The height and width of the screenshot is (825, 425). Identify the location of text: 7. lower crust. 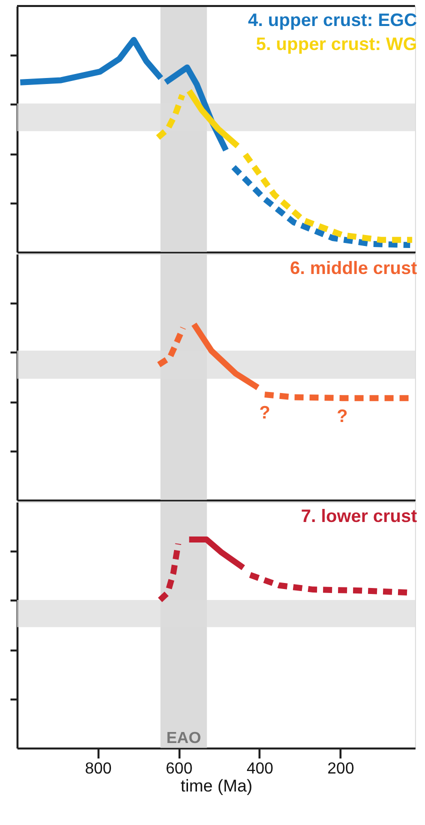
(358, 516).